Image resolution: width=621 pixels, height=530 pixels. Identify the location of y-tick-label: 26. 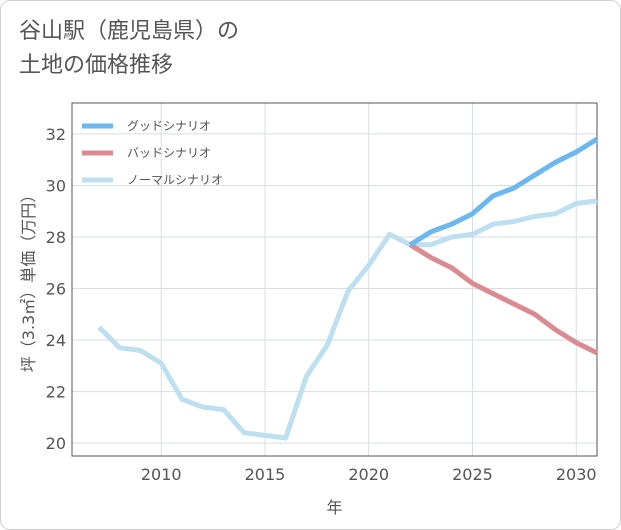
(56, 289).